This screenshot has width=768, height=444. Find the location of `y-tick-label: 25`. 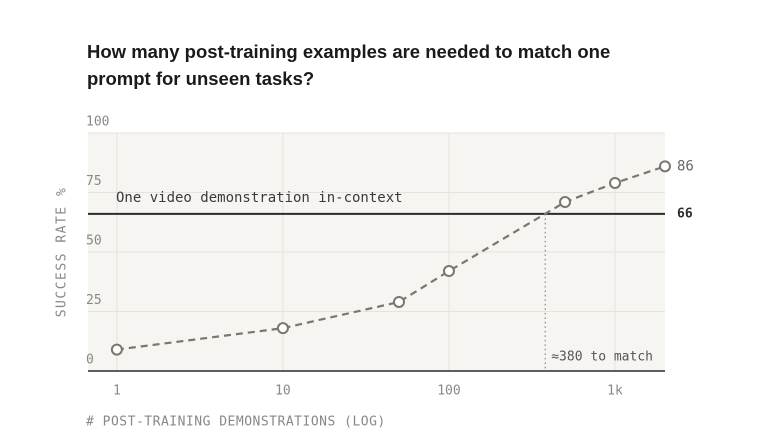

y-tick-label: 25 is located at coordinates (94, 300).